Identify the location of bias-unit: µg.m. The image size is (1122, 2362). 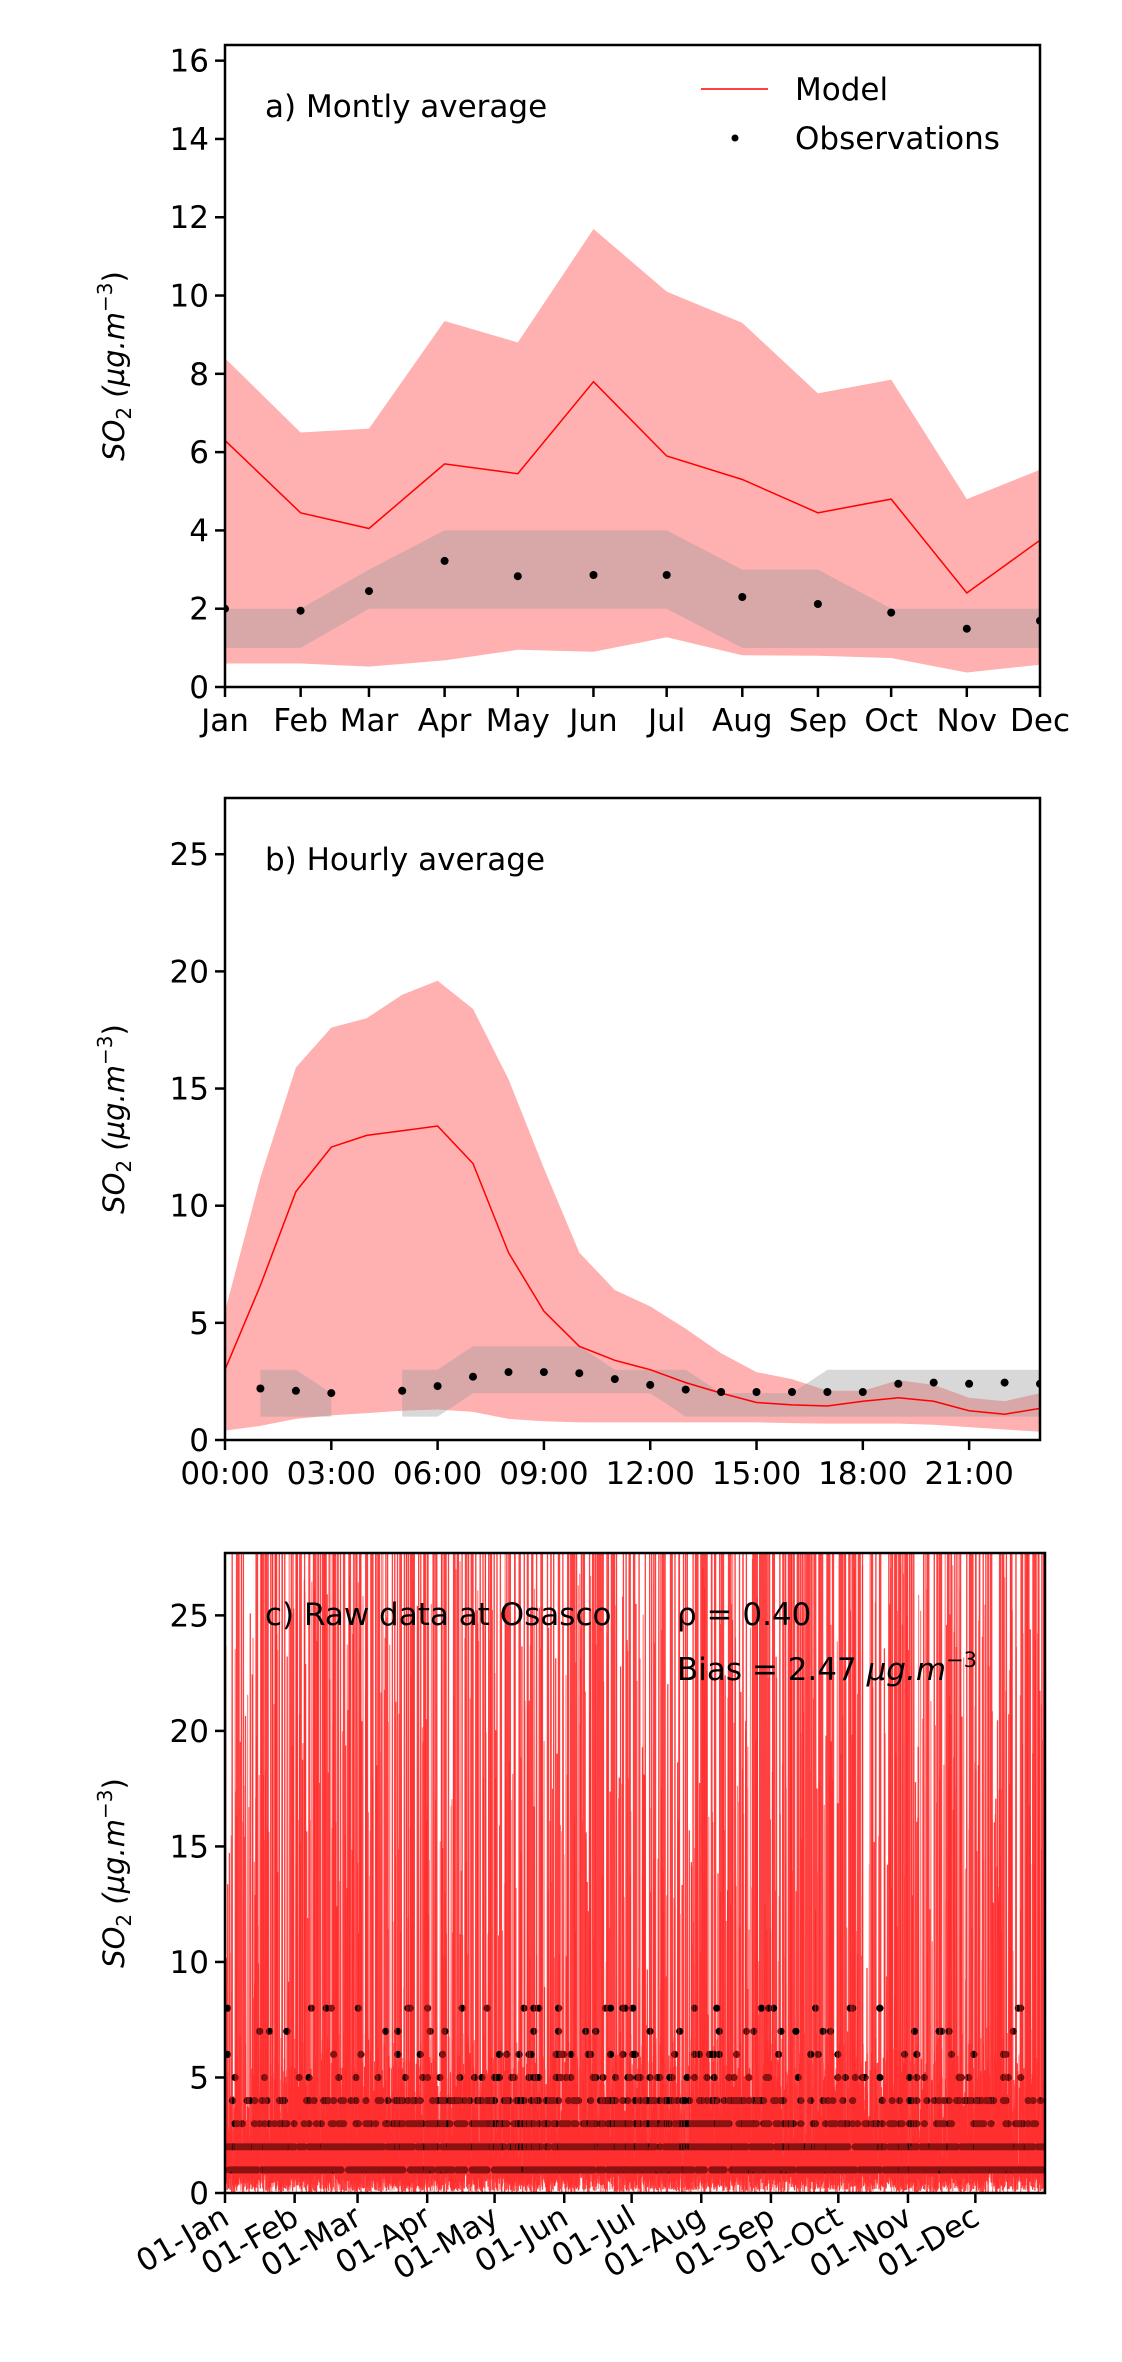
(901, 1670).